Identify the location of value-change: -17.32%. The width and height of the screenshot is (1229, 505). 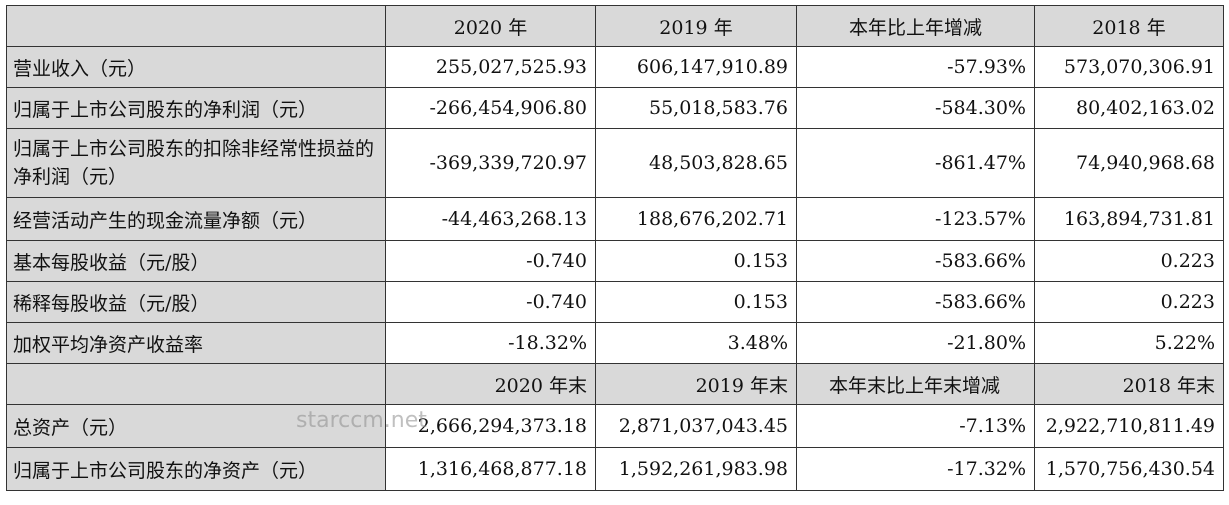
(915, 469).